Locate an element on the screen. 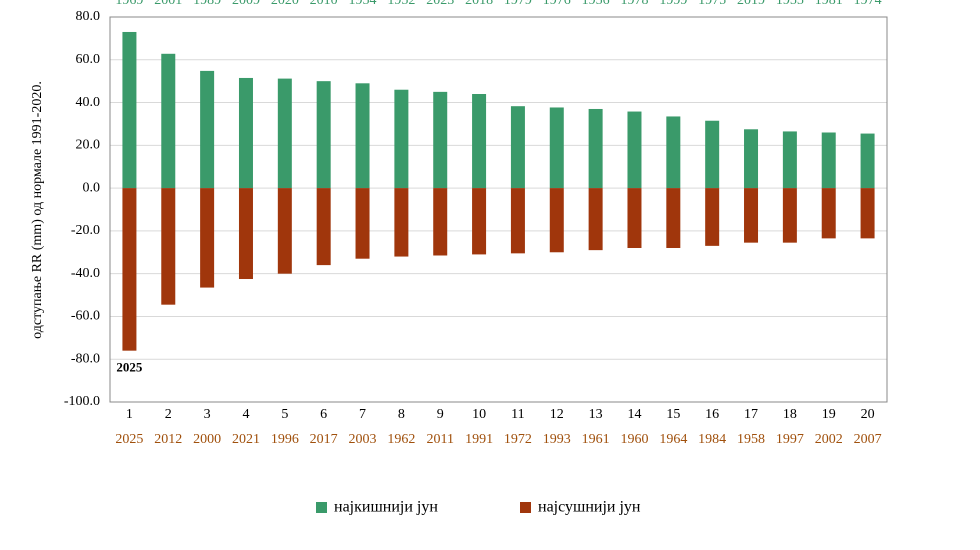  dry-year-label: 1984 is located at coordinates (712, 439).